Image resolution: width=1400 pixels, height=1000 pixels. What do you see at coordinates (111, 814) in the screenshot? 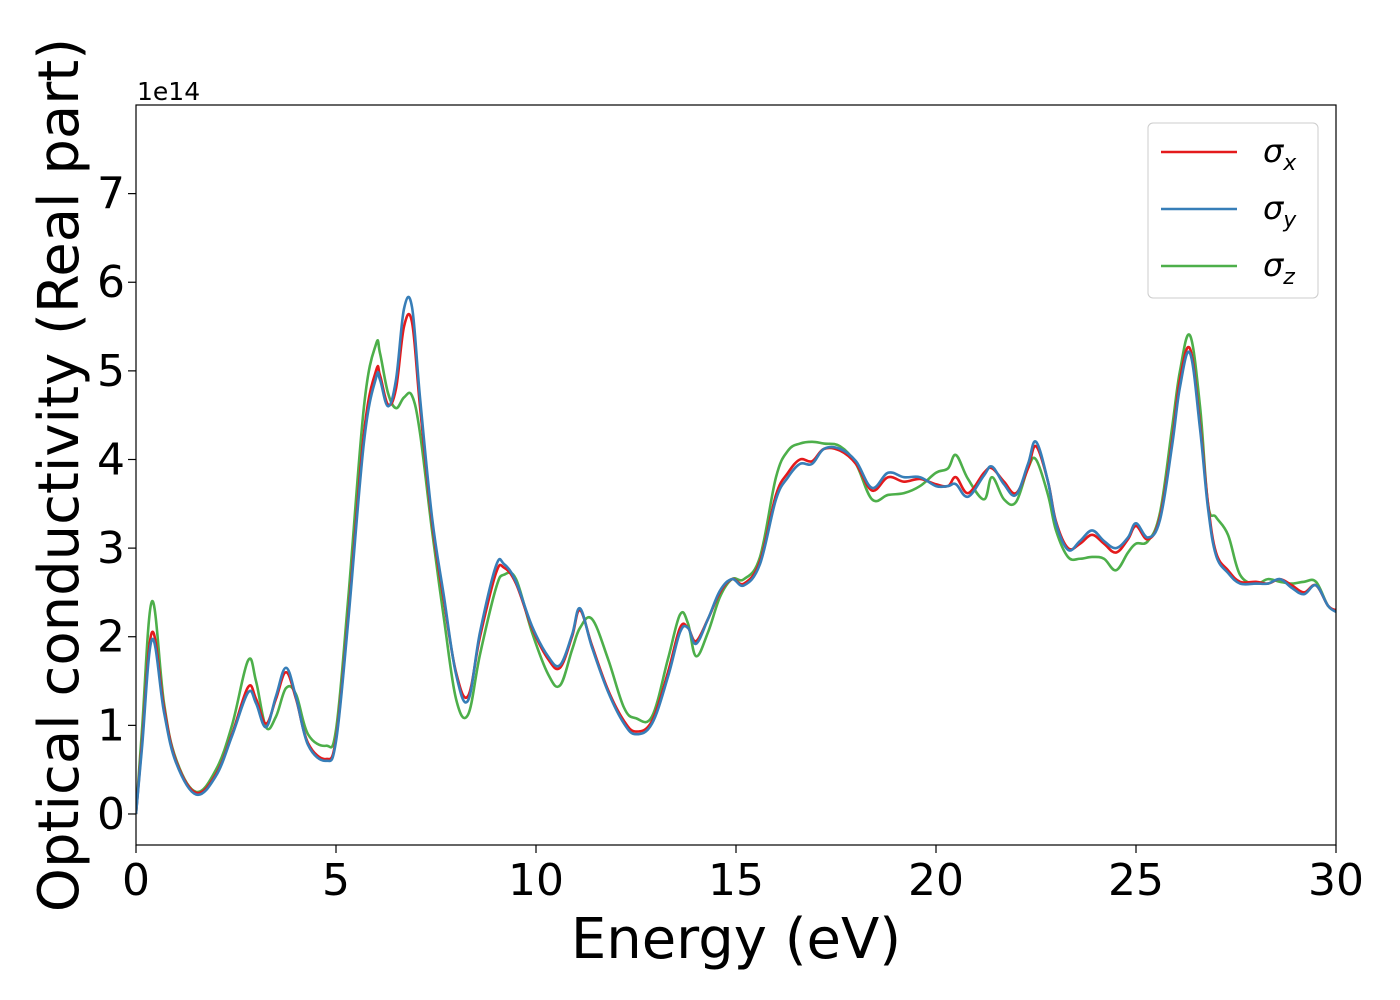
I see `y-tick-label: 0` at bounding box center [111, 814].